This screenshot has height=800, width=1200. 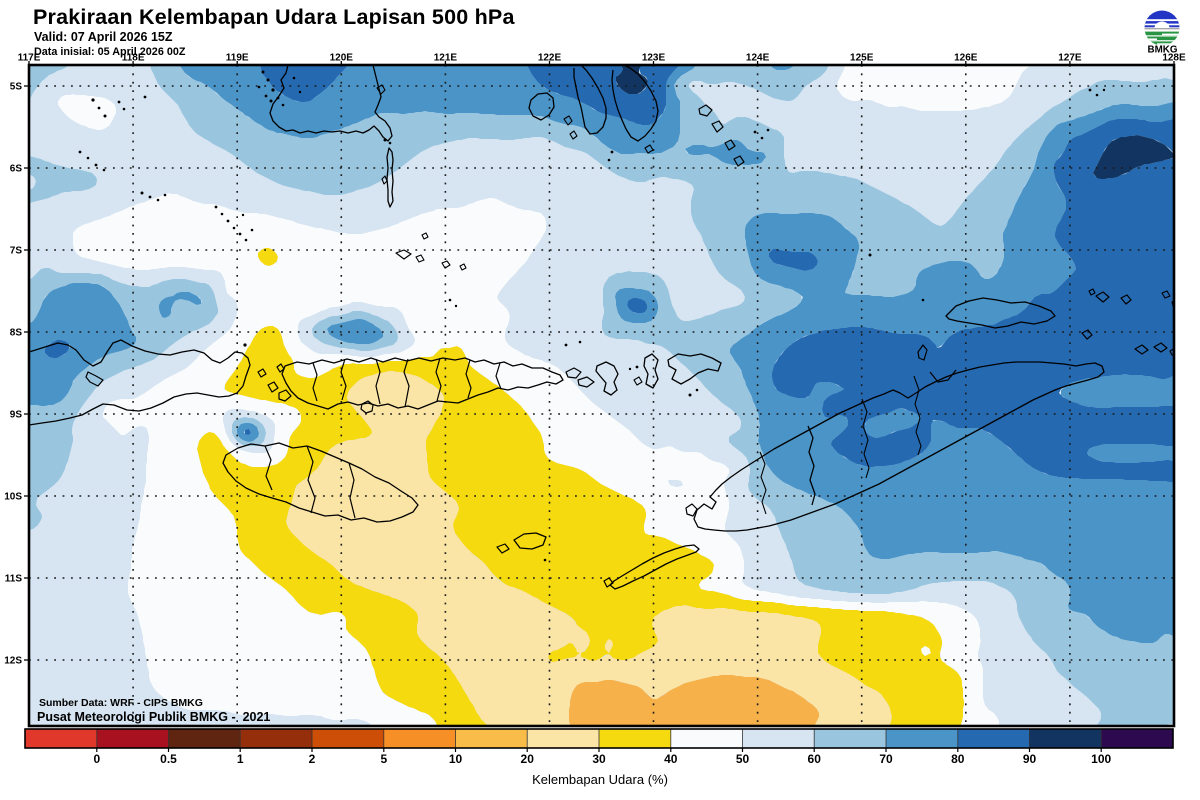 I want to click on svg-text: 5S, so click(x=16, y=87).